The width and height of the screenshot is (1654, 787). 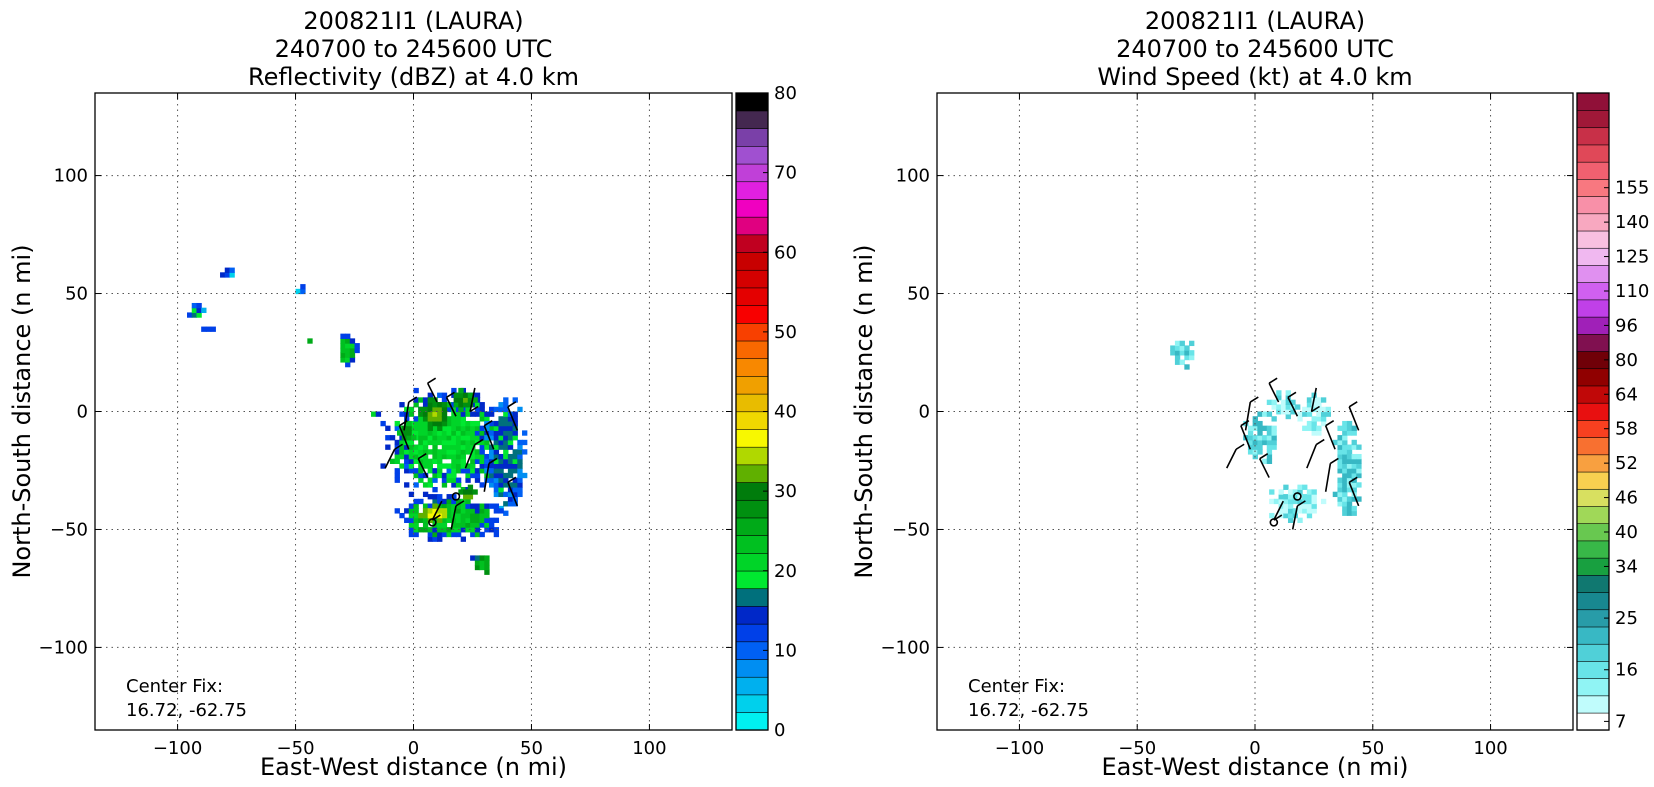 I want to click on x-tick-label: −100, so click(x=1019, y=748).